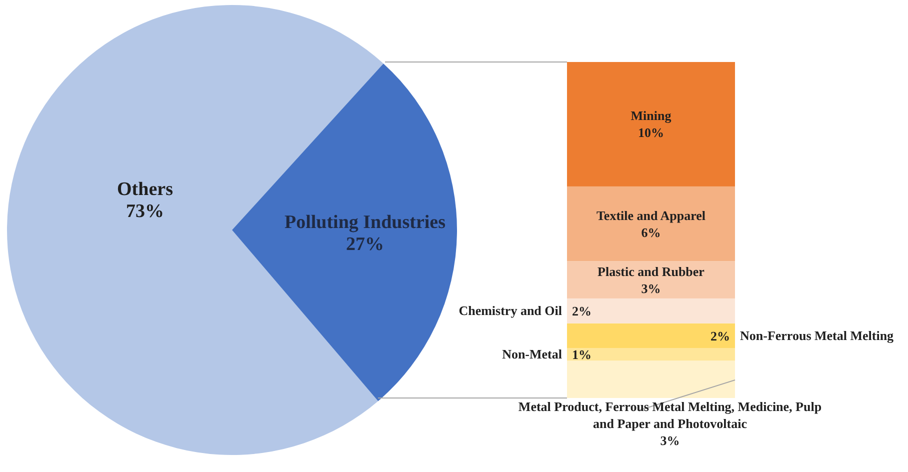  Describe the element at coordinates (365, 222) in the screenshot. I see `slice-label: Polluting Industries` at that location.